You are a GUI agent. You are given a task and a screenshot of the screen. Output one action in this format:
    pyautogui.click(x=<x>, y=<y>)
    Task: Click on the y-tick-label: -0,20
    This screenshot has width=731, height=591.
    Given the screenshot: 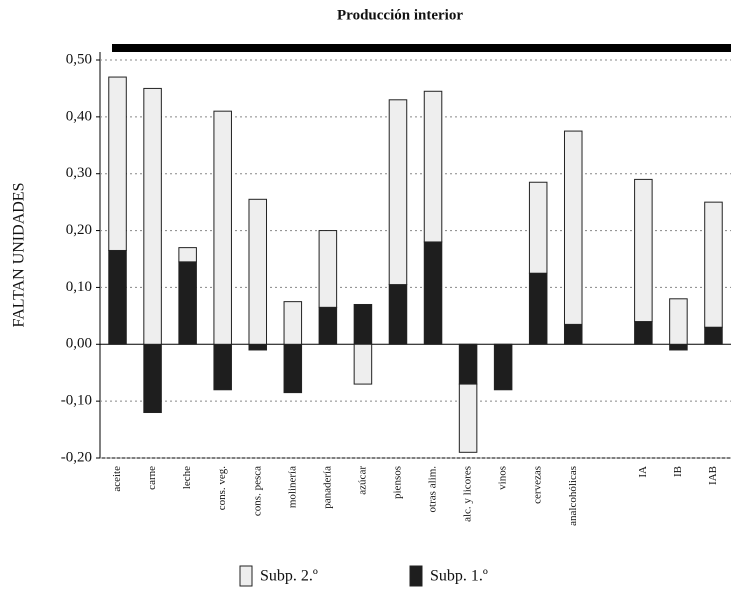 What is the action you would take?
    pyautogui.click(x=76, y=457)
    